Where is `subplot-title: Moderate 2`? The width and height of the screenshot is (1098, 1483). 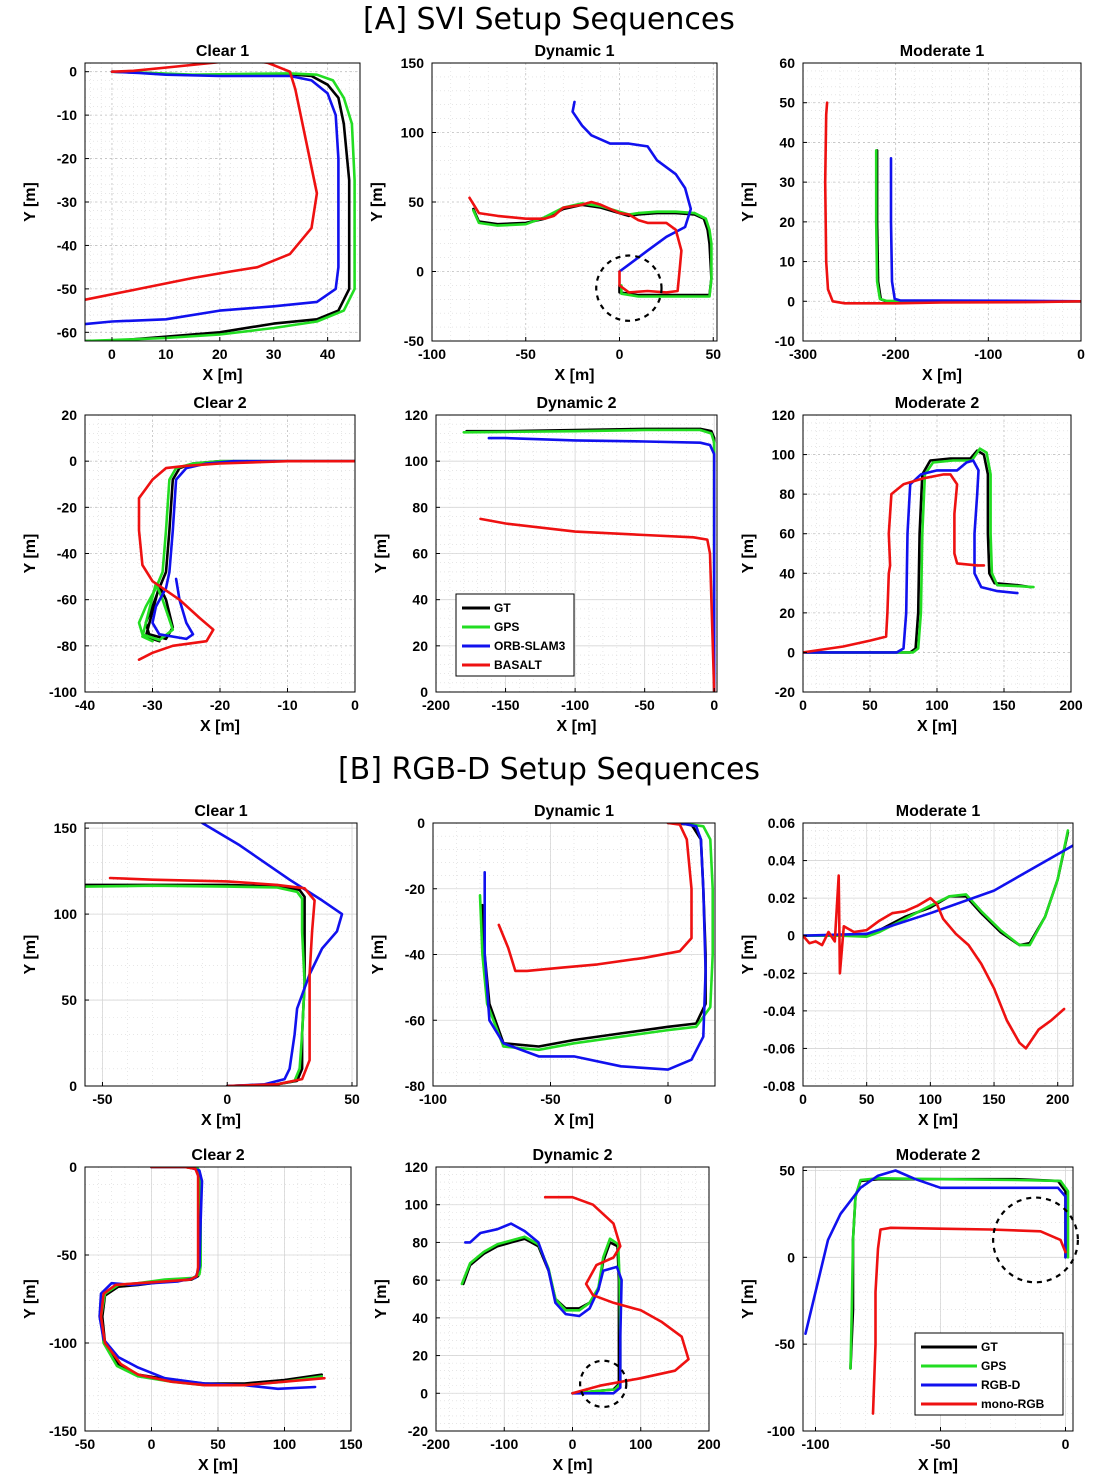 subplot-title: Moderate 2 is located at coordinates (937, 403).